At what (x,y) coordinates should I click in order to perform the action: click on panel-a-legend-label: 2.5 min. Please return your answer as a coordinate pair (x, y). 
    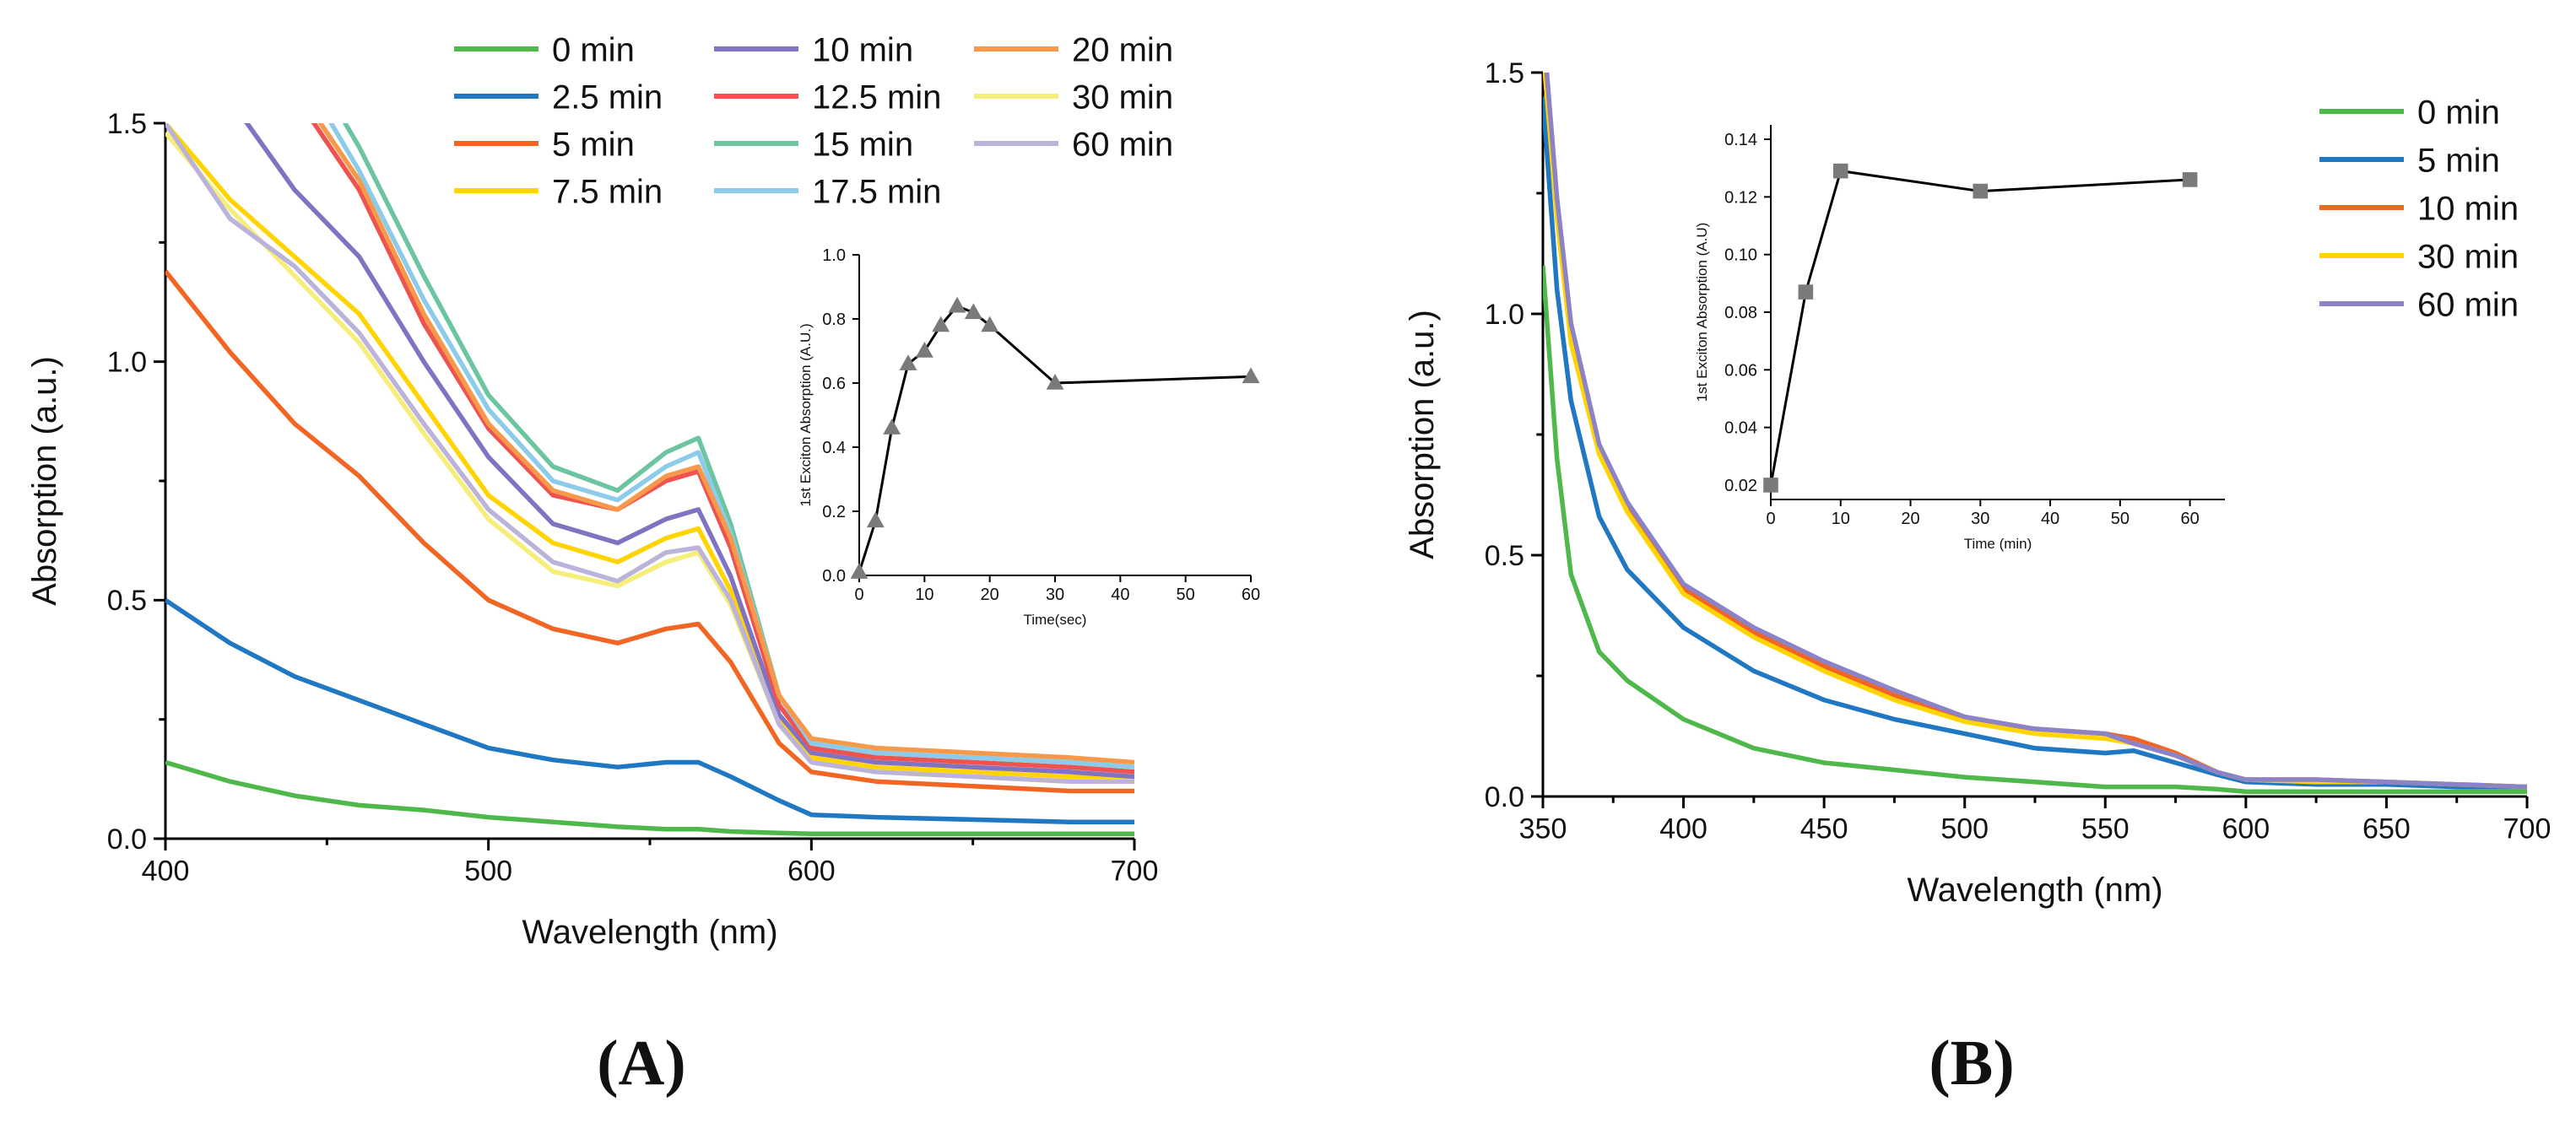
    Looking at the image, I should click on (607, 97).